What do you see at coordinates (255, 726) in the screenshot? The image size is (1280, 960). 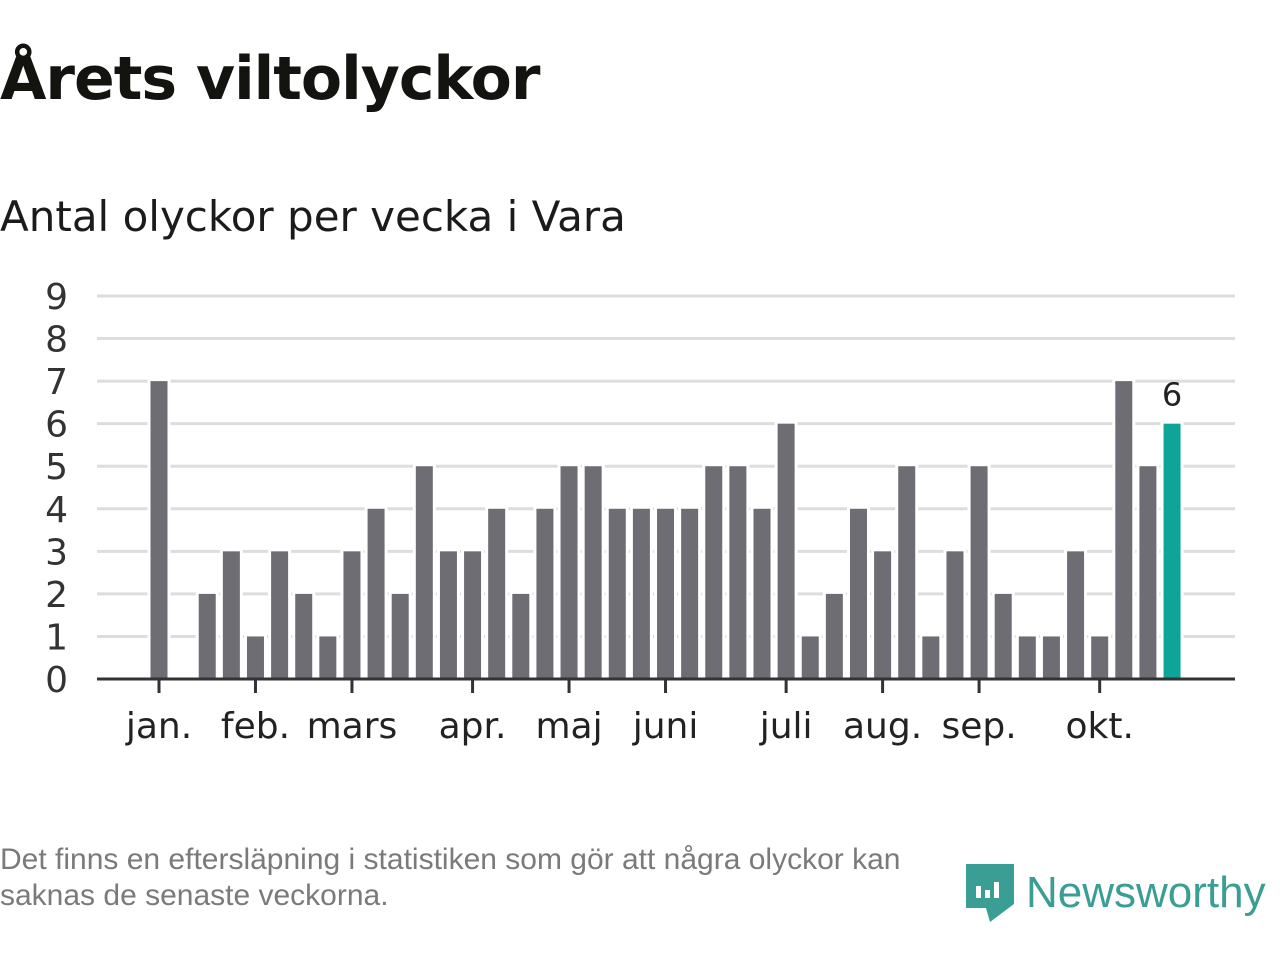 I see `x-tick-label: feb.` at bounding box center [255, 726].